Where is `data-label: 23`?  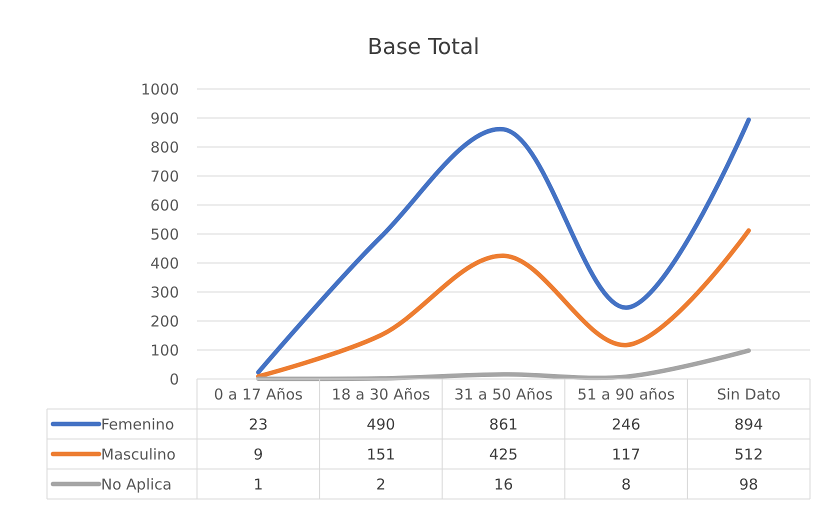 data-label: 23 is located at coordinates (258, 424).